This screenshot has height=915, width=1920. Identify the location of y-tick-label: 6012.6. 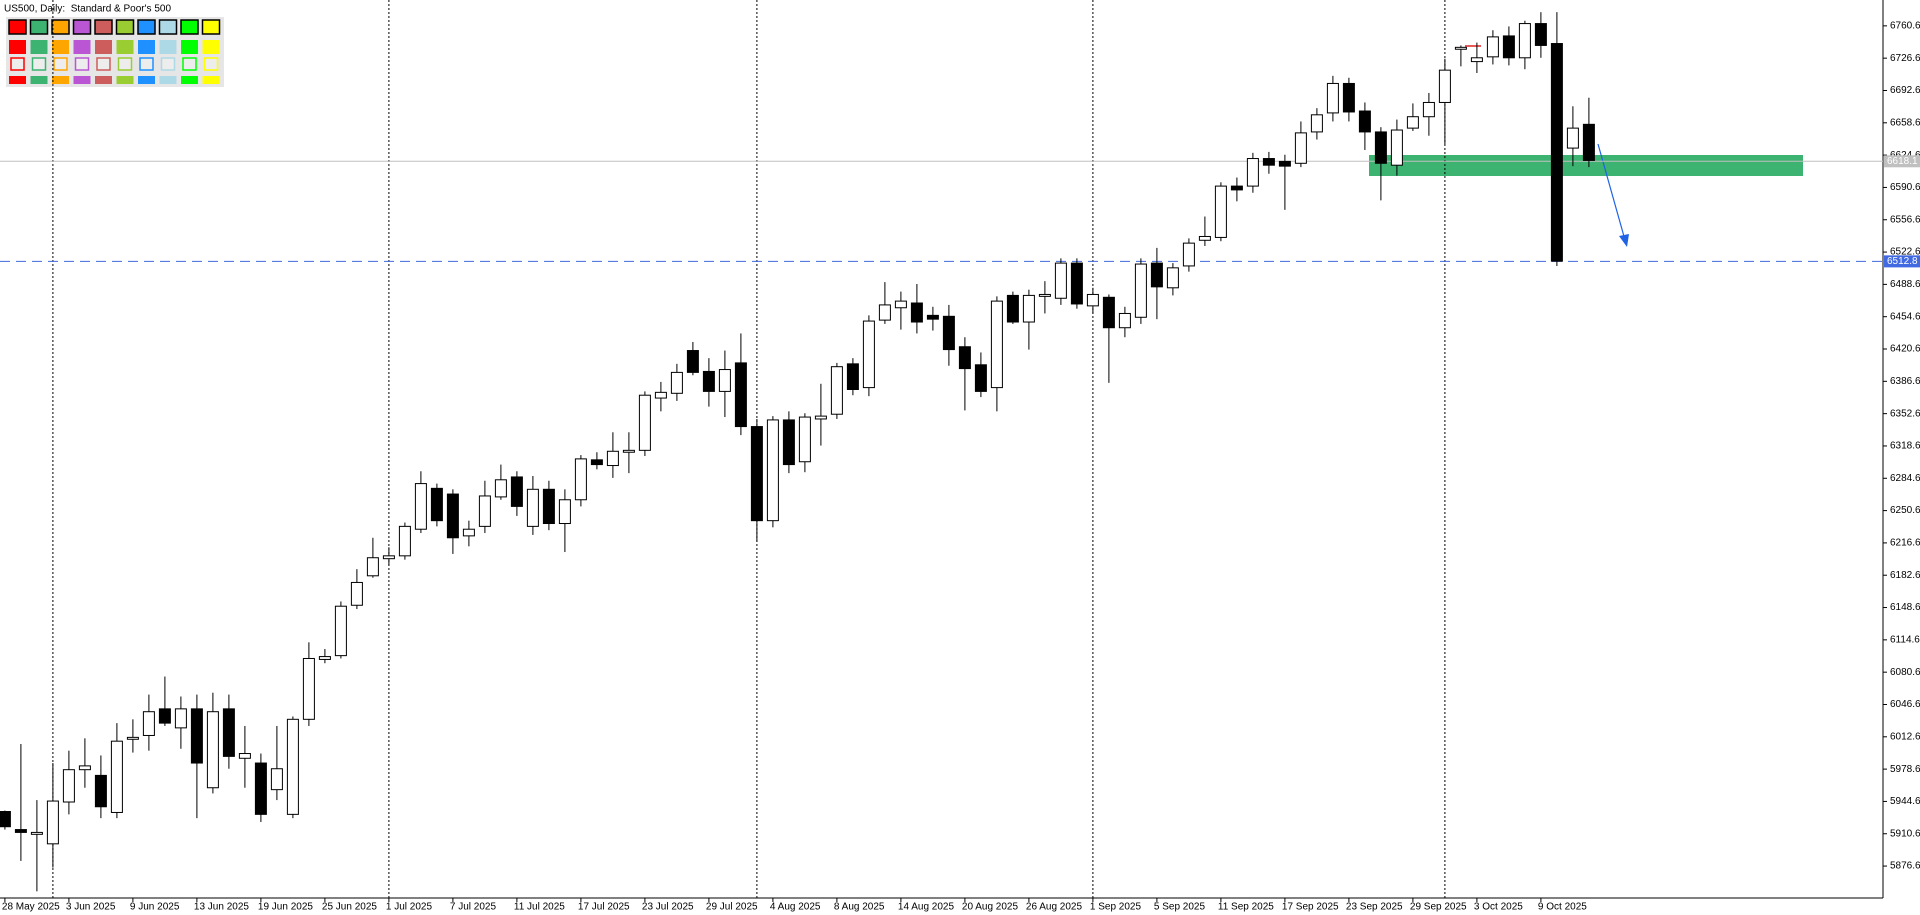
(1905, 736).